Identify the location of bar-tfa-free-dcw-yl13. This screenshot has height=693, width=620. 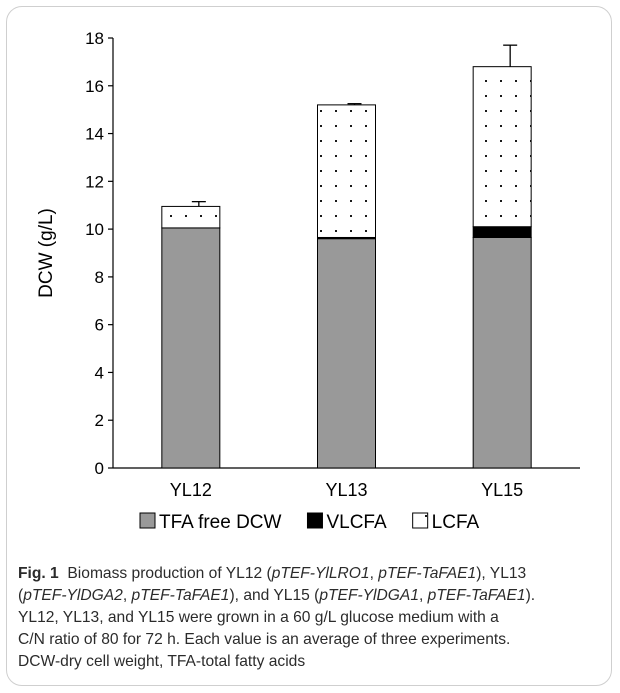
(346, 353).